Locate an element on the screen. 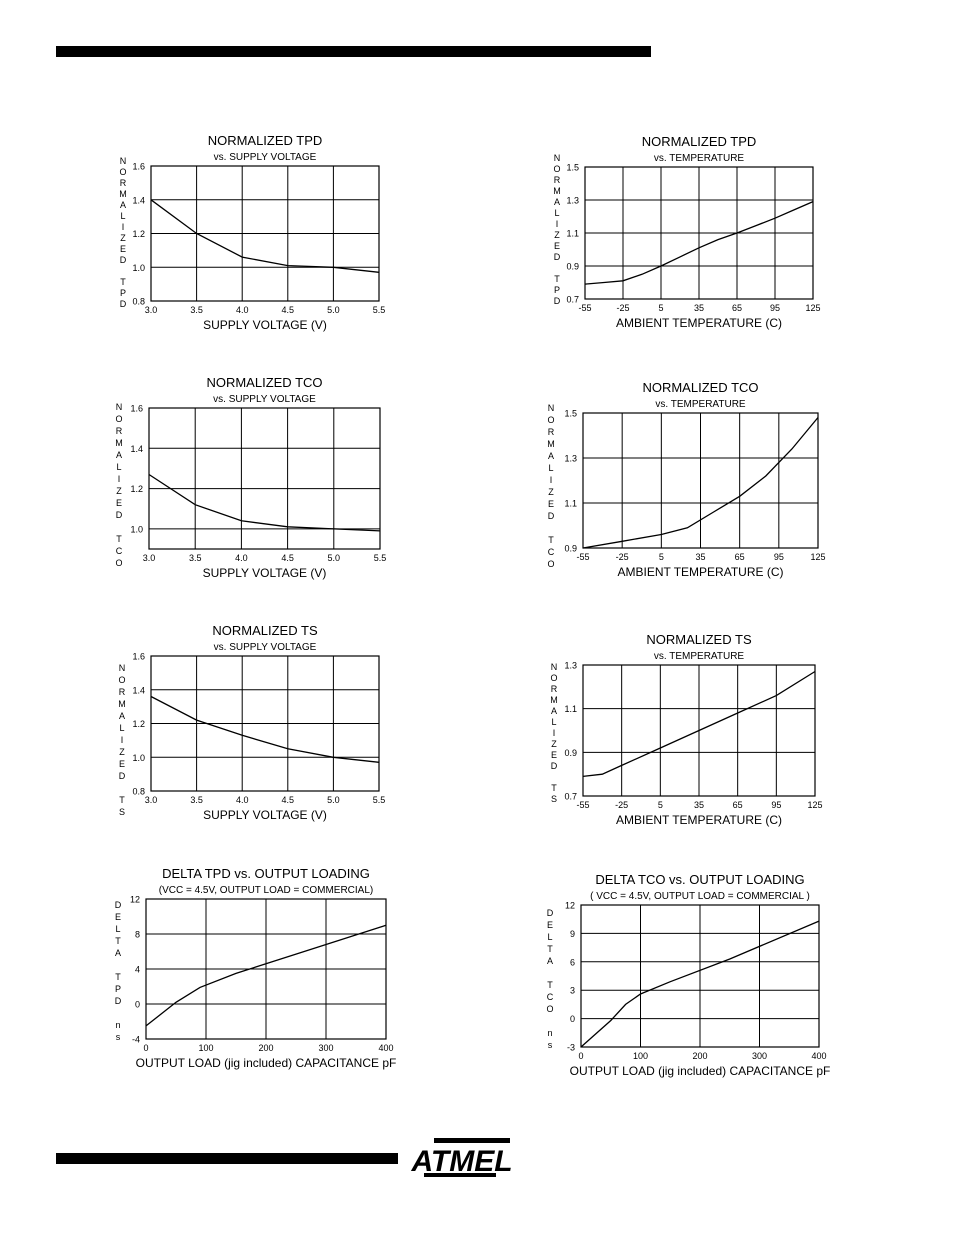 This screenshot has height=1235, width=954. y-tick-label: 1.5 is located at coordinates (572, 168).